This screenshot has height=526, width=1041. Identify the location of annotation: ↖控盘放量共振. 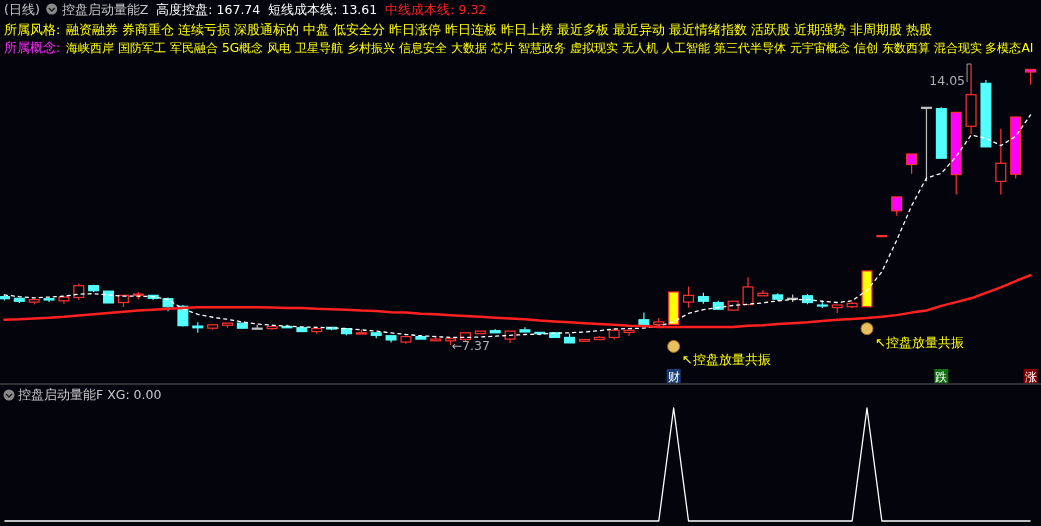
(919, 342).